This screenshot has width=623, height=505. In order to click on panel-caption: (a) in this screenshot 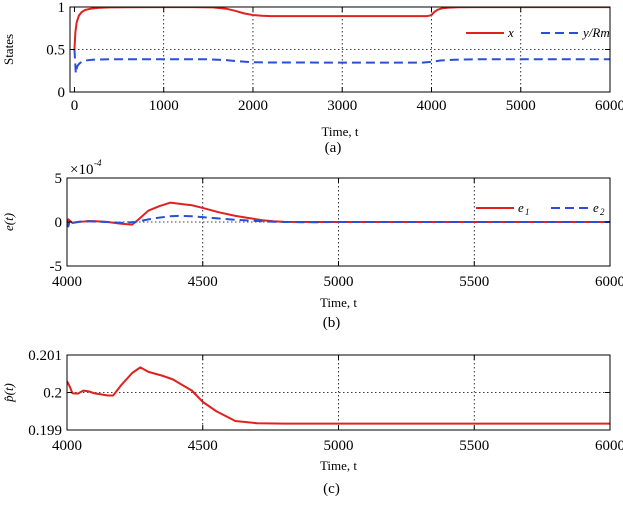, I will do `click(333, 148)`.